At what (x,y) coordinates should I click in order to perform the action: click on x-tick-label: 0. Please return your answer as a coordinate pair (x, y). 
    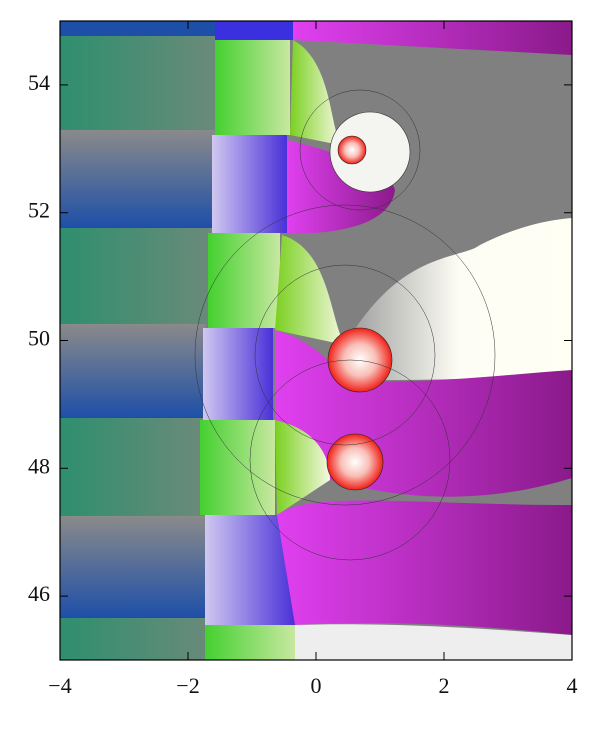
    Looking at the image, I should click on (316, 685).